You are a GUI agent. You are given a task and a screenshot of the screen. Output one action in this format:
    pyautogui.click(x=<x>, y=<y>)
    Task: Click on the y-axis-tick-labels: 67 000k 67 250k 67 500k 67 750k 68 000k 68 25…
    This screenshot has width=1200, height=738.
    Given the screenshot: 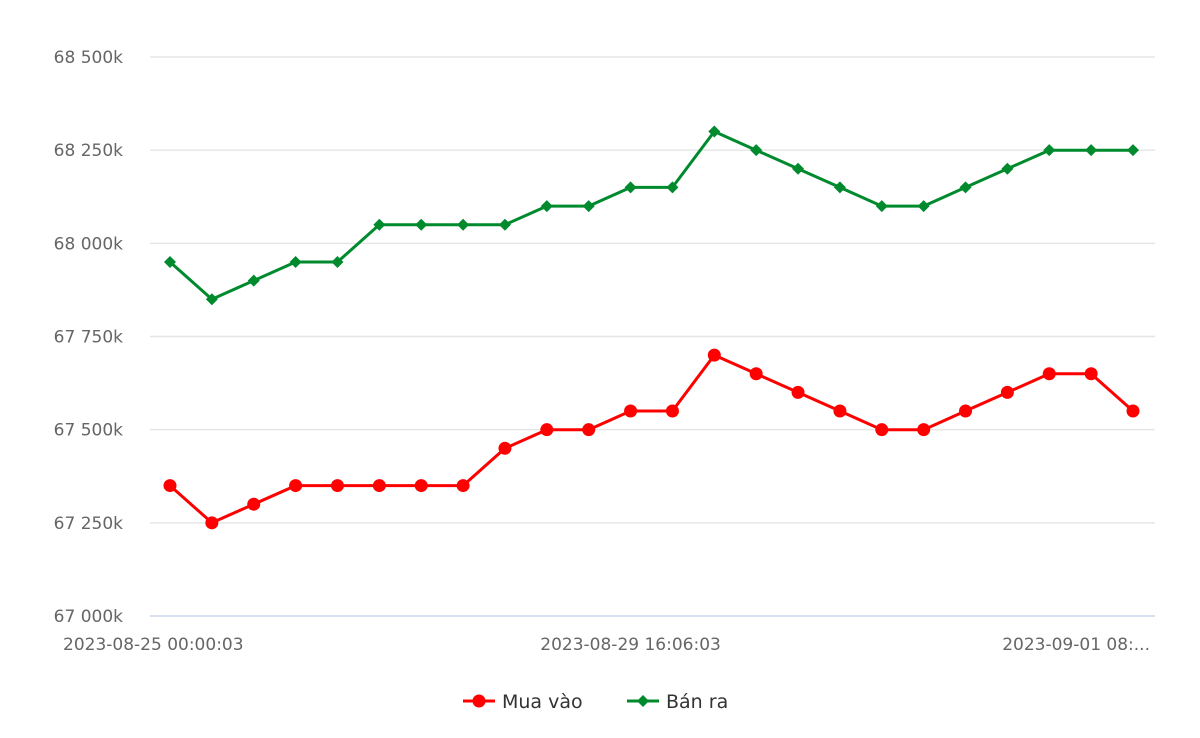 What is the action you would take?
    pyautogui.click(x=88, y=337)
    